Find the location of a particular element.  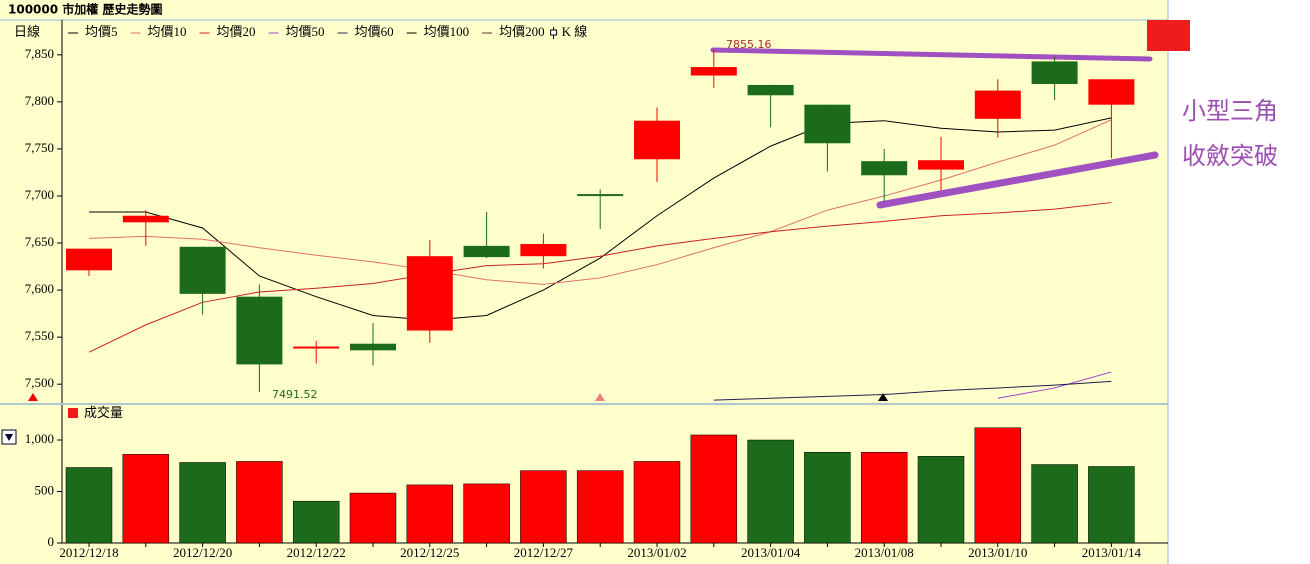

x-tick-label: 2013/01/10 is located at coordinates (997, 552).